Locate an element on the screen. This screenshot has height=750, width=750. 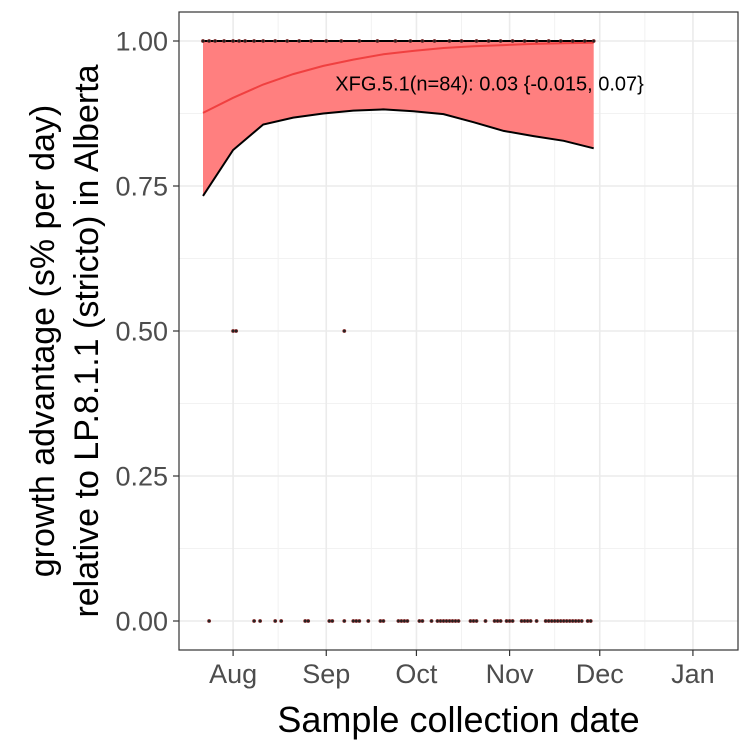
fit-line is located at coordinates (398, 77).